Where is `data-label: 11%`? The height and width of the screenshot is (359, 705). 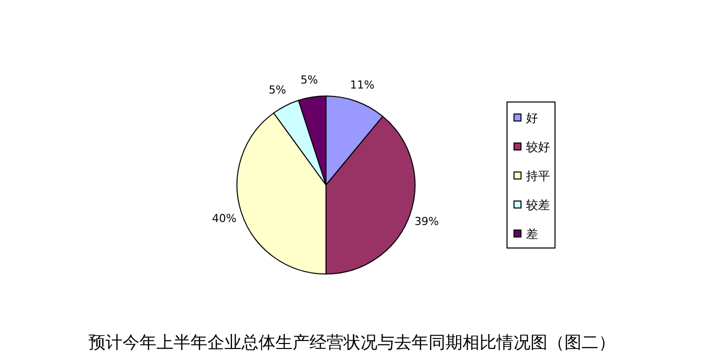 data-label: 11% is located at coordinates (362, 85).